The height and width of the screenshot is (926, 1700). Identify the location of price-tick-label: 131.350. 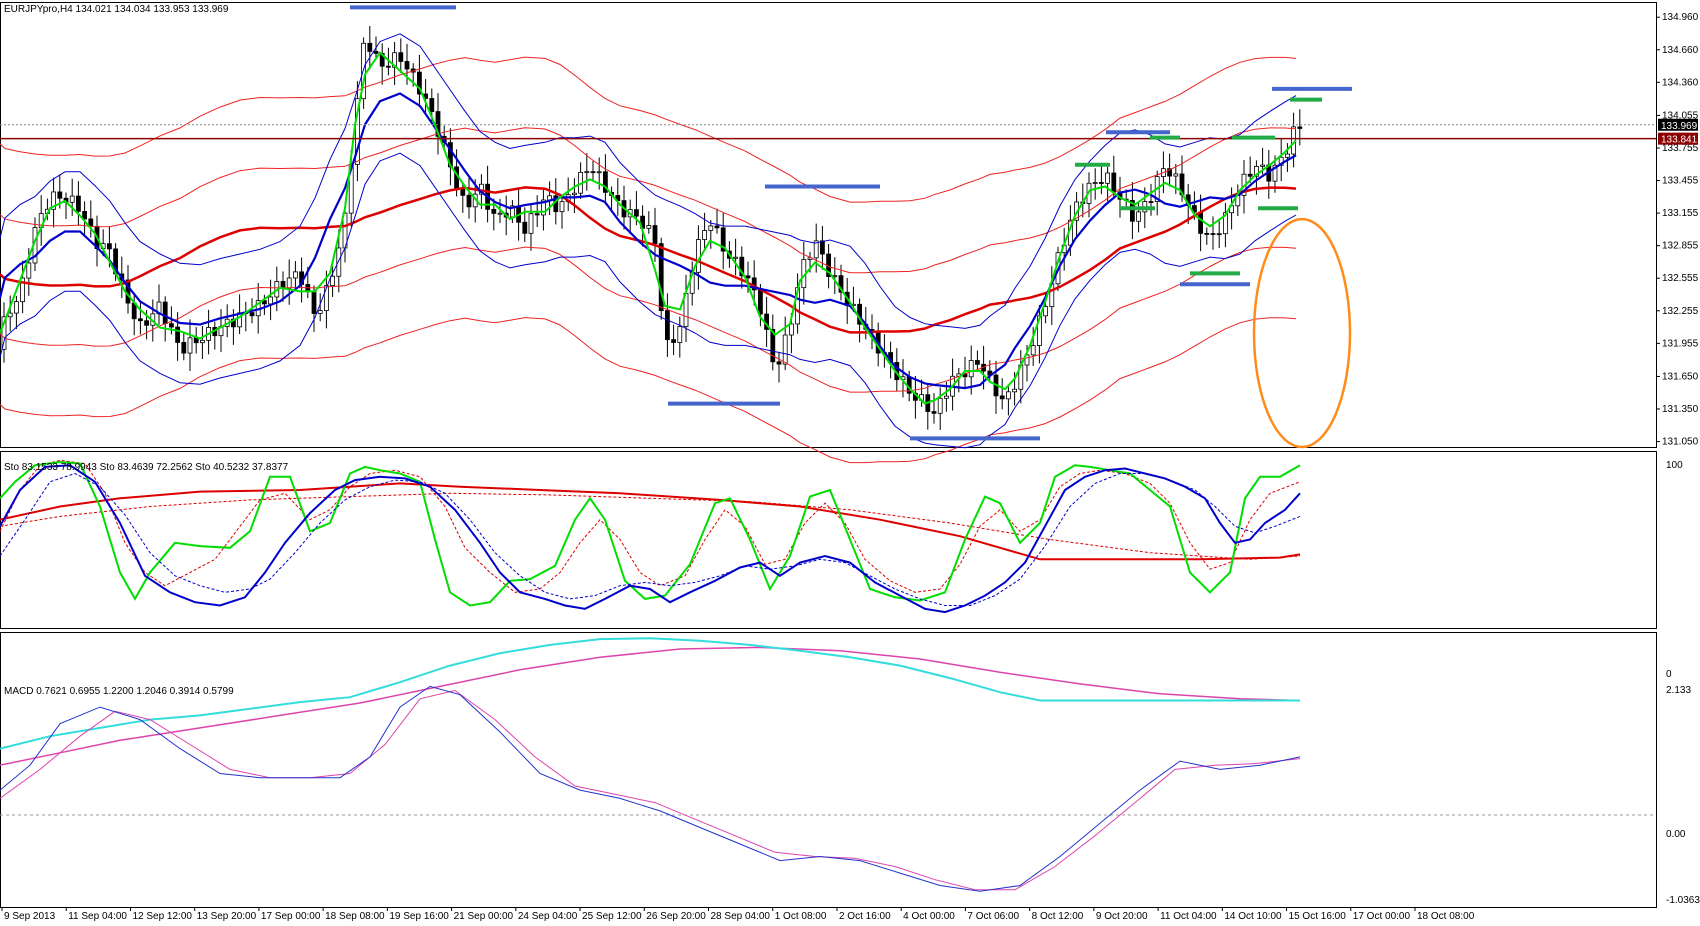
(1680, 409).